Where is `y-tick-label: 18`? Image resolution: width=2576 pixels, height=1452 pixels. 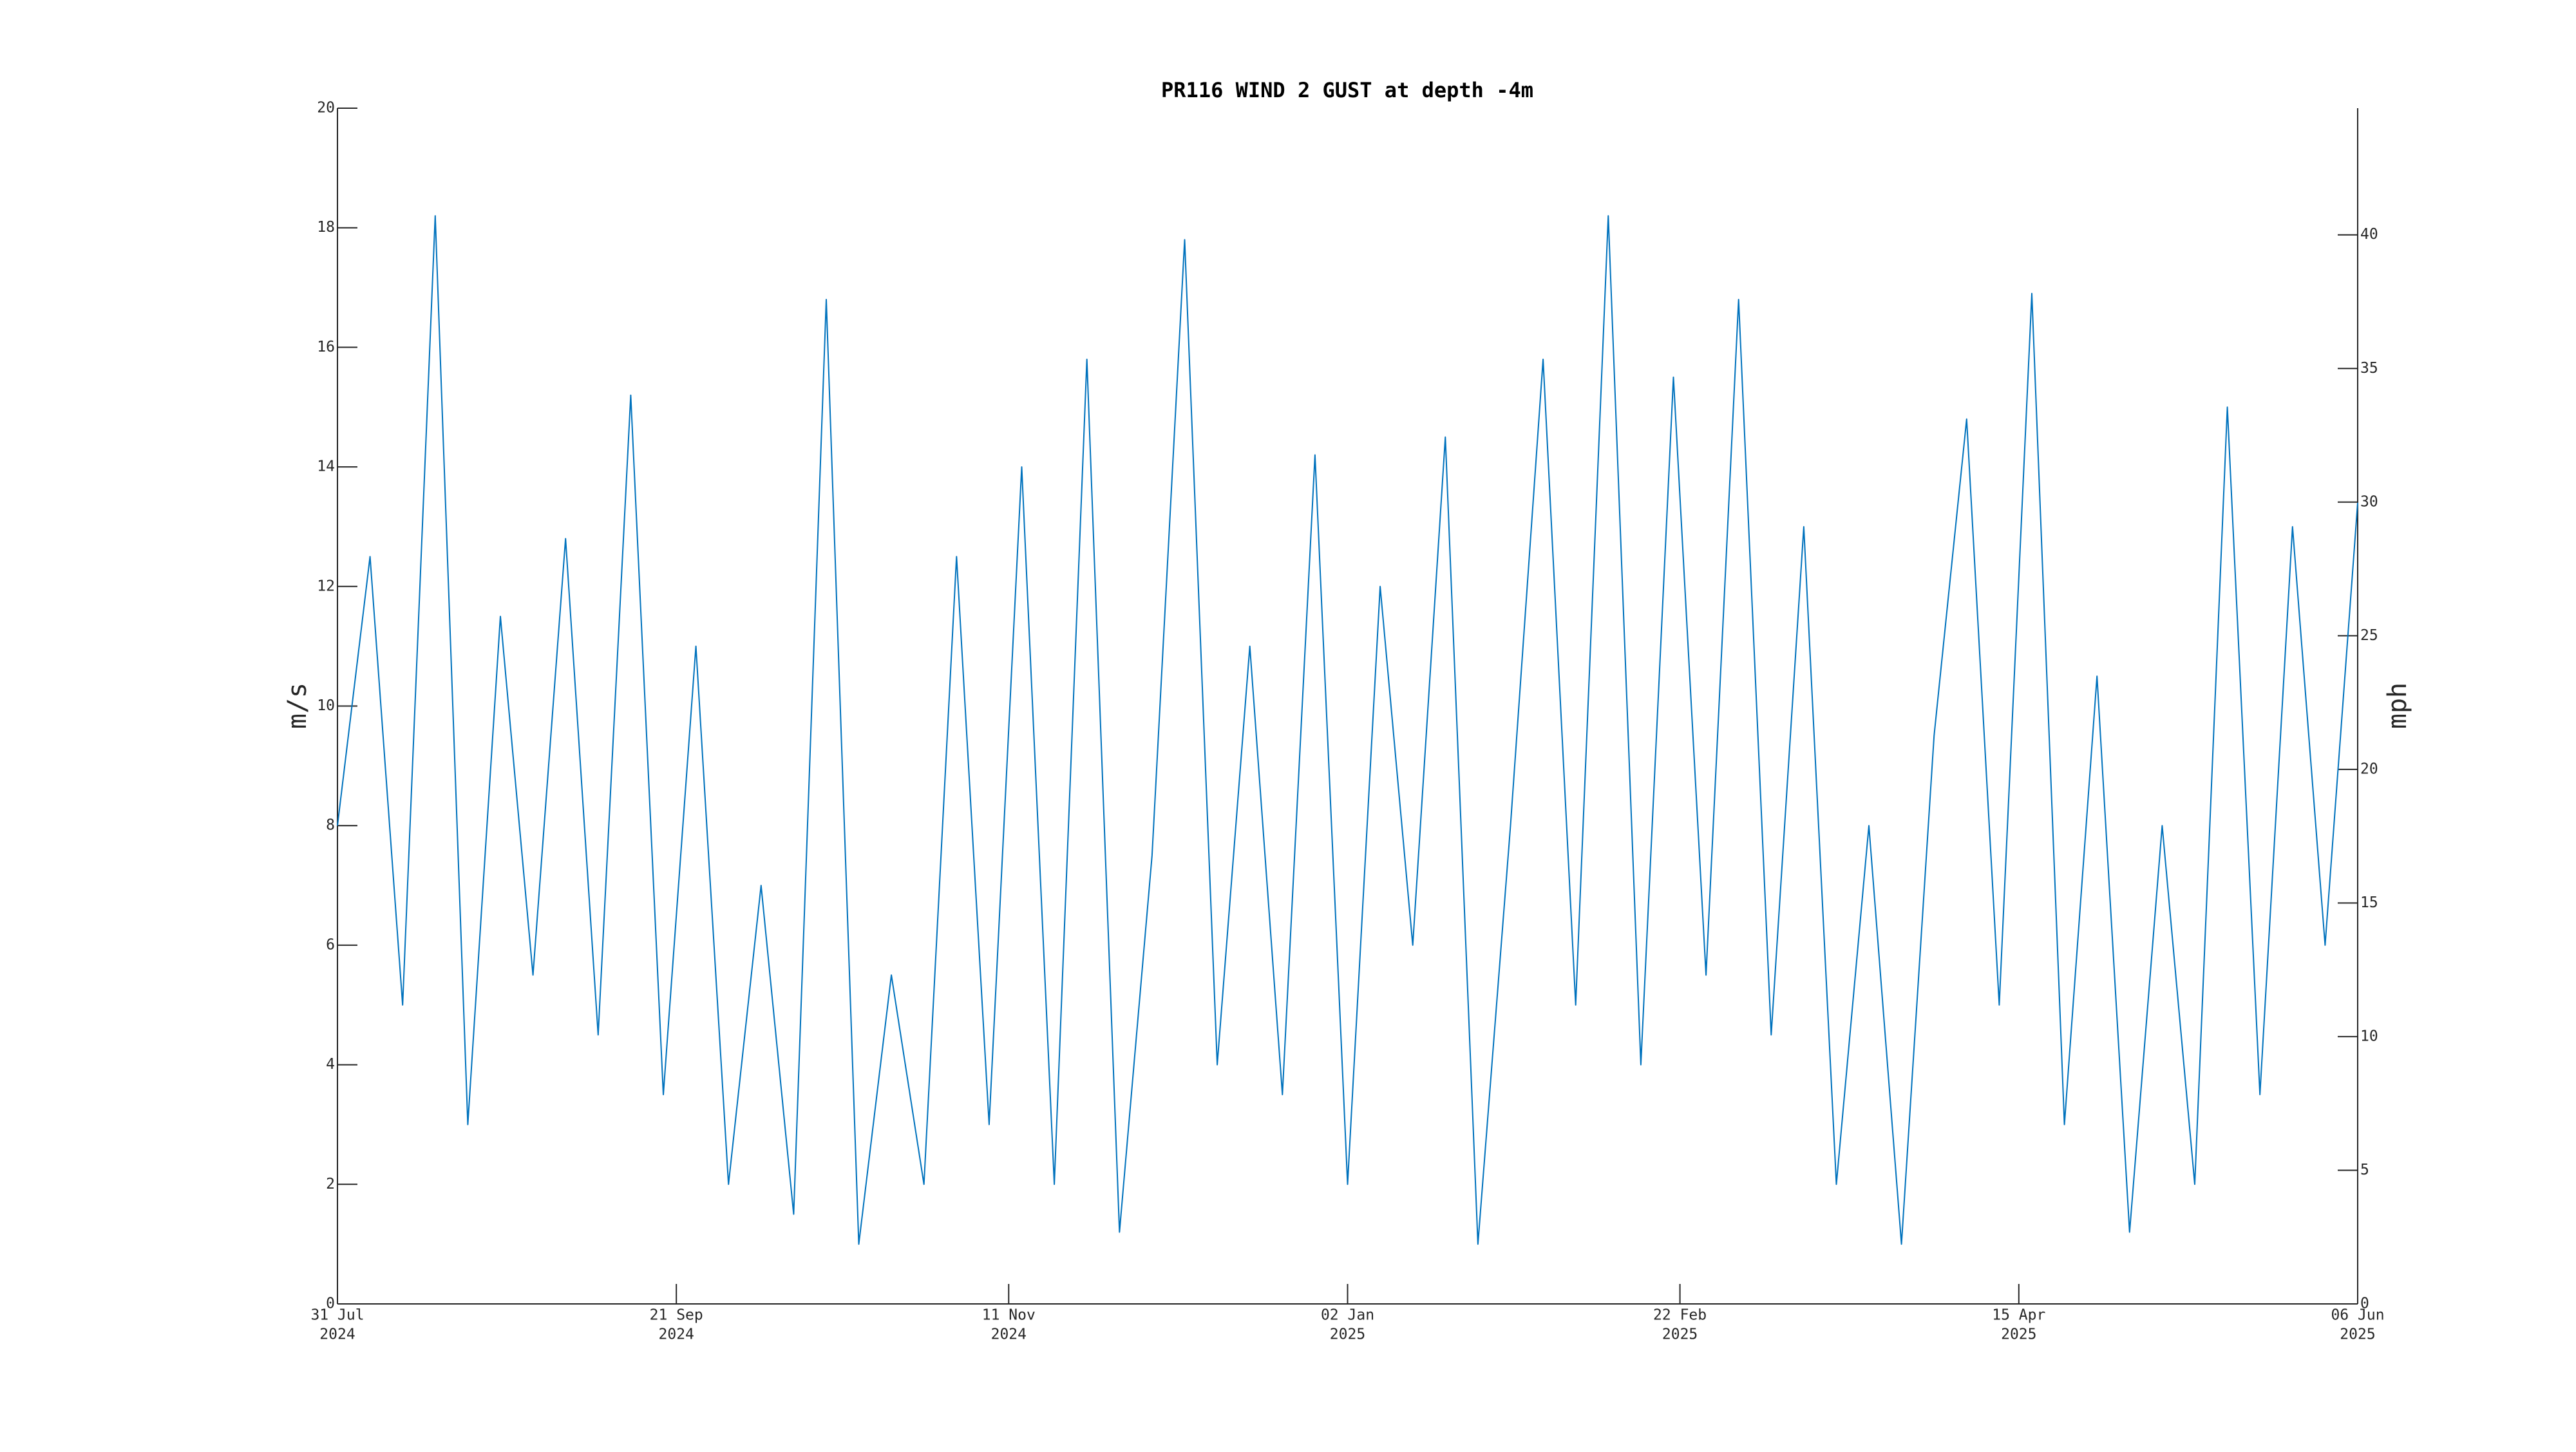
y-tick-label: 18 is located at coordinates (326, 227).